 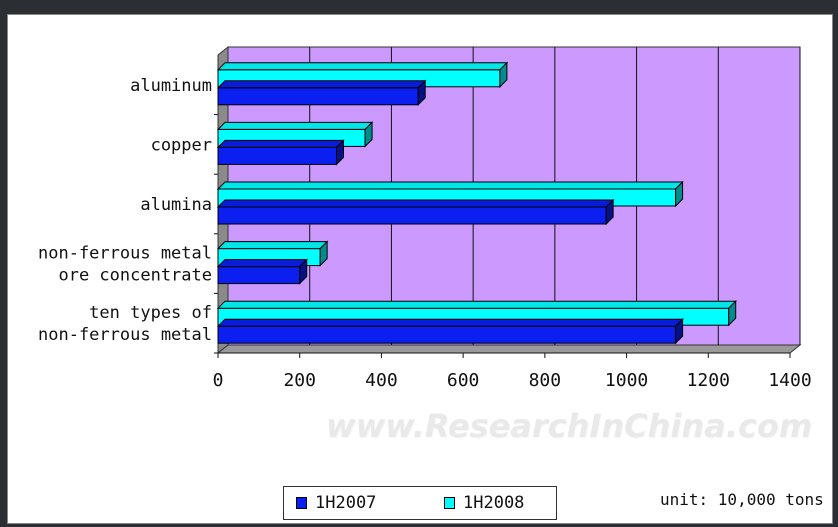 What do you see at coordinates (125, 335) in the screenshot?
I see `category-label-4-line1: non-ferrous metal` at bounding box center [125, 335].